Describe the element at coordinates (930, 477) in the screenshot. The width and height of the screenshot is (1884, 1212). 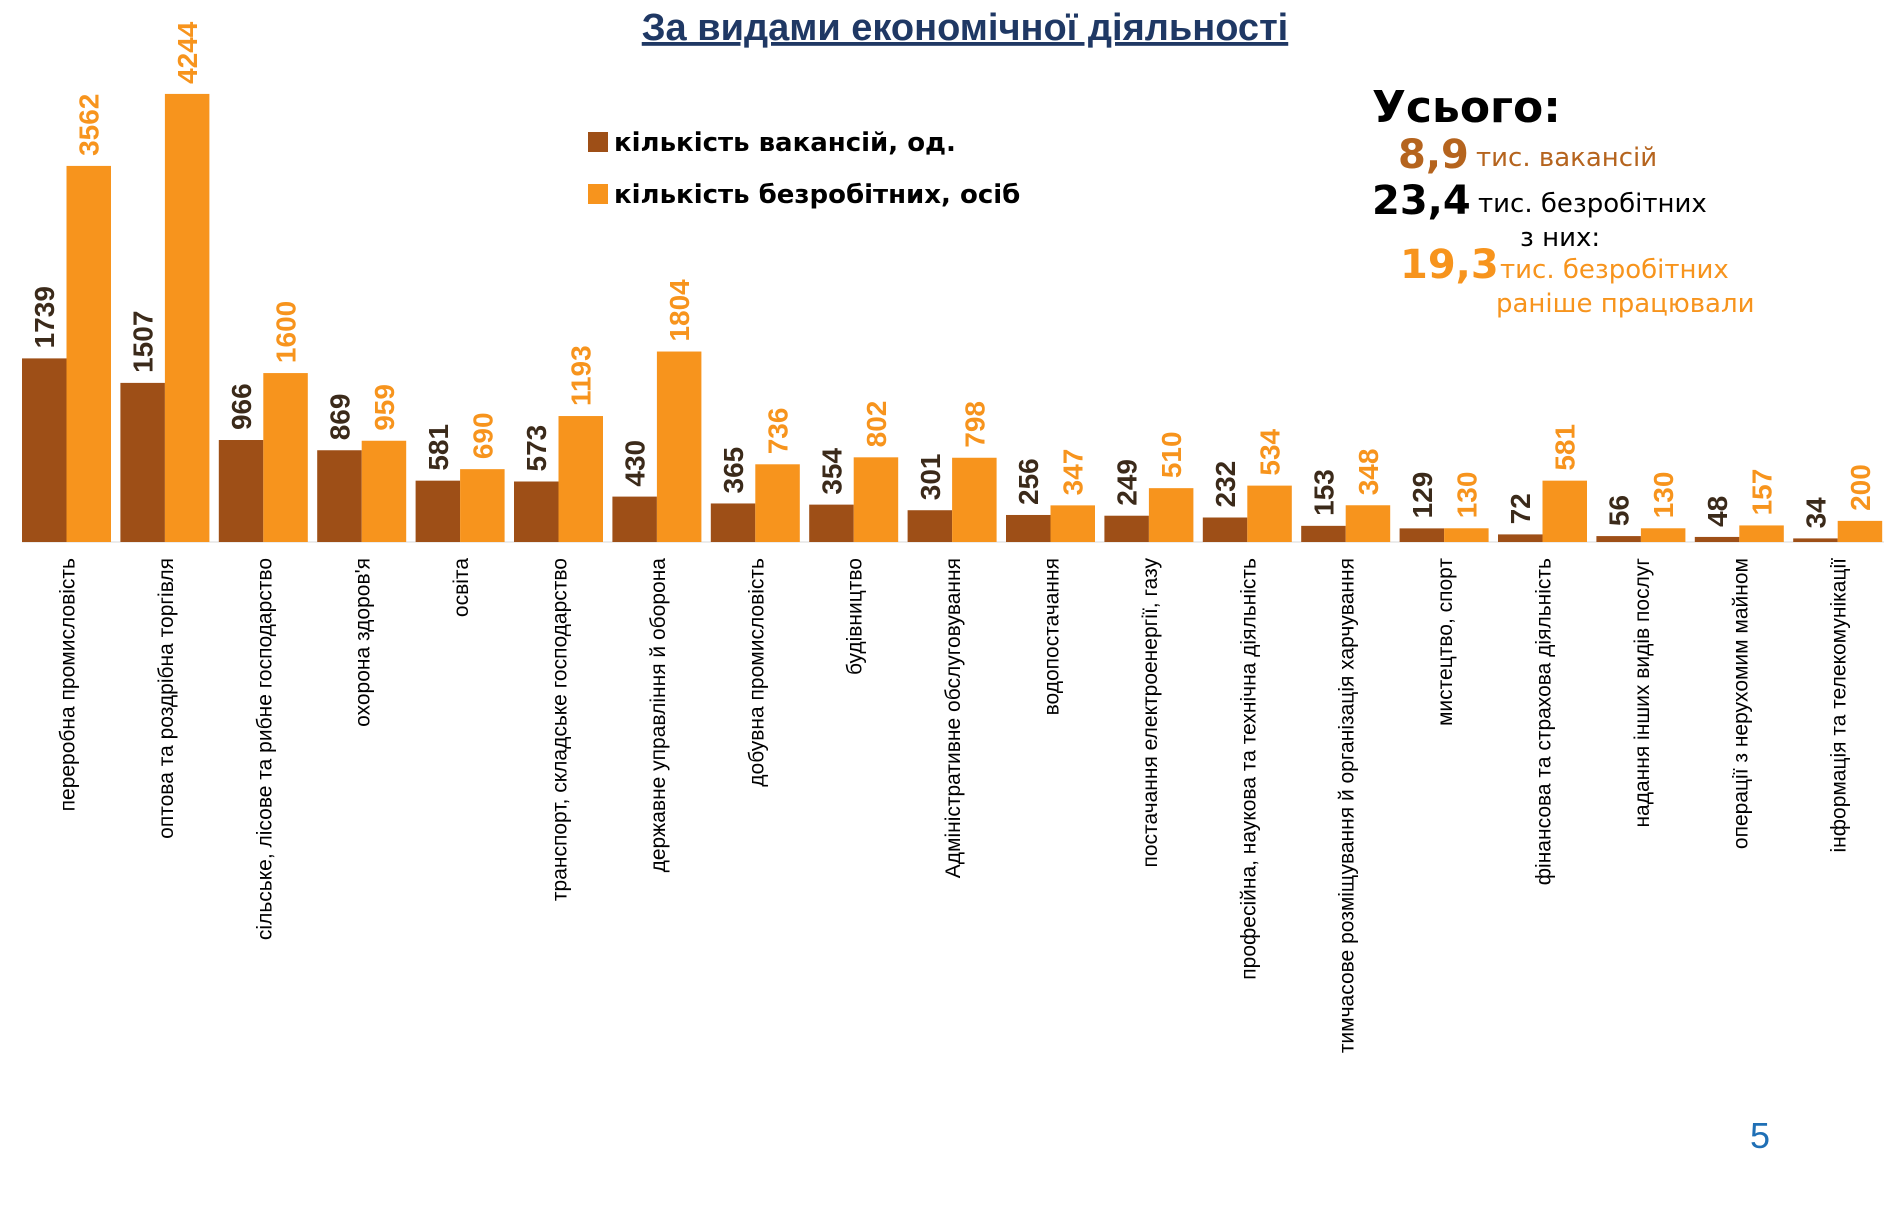
I see `data-label: 301` at that location.